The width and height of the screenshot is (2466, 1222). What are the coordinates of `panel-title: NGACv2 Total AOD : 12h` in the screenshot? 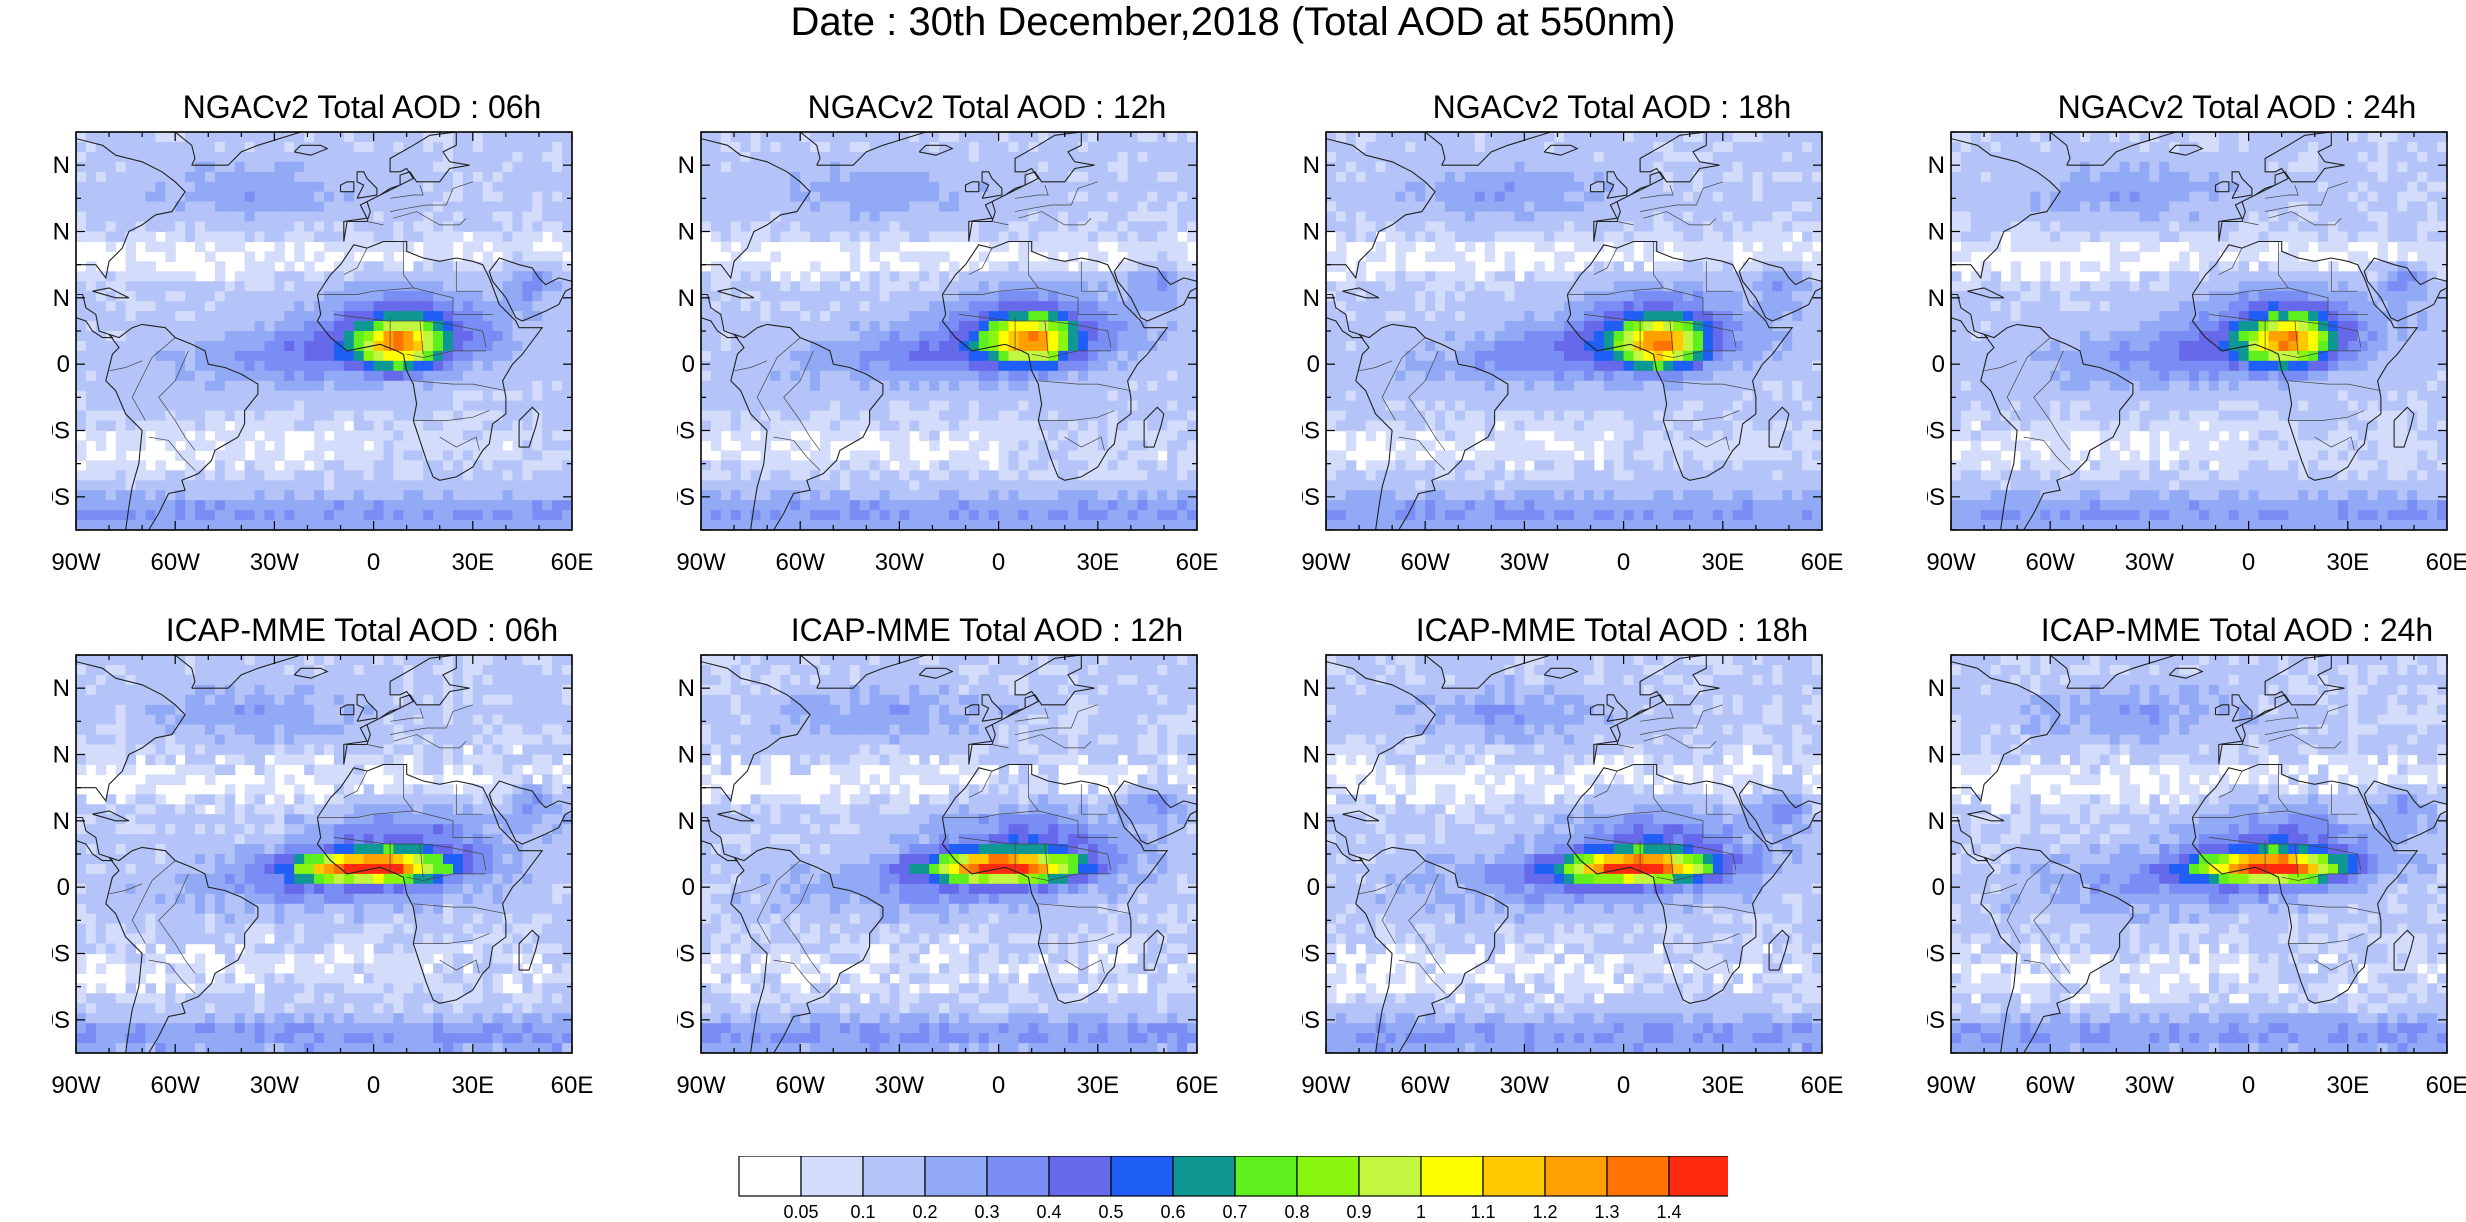 It's located at (987, 107).